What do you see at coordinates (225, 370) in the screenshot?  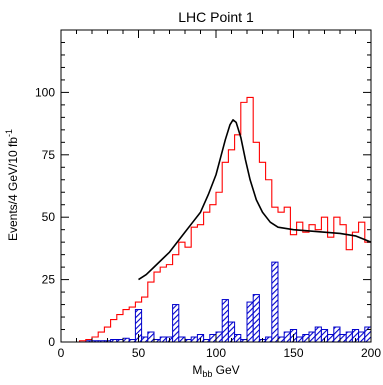 I see `x-axis-title-rest: GeV` at bounding box center [225, 370].